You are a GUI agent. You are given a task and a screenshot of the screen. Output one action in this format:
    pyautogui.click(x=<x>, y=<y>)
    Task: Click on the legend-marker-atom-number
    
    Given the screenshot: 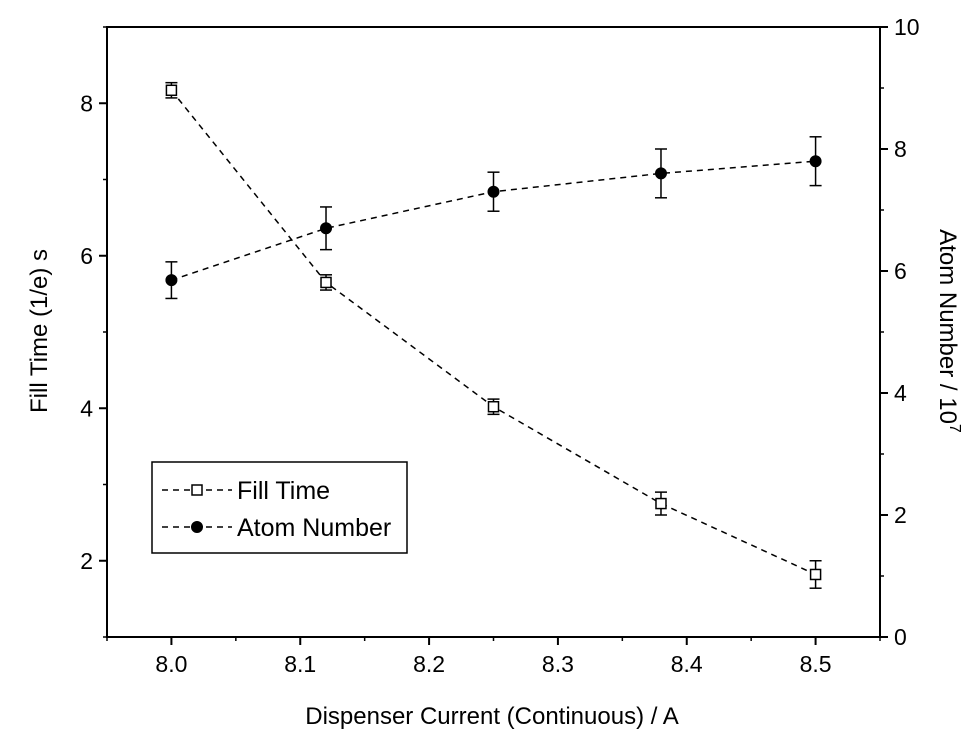 What is the action you would take?
    pyautogui.click(x=197, y=527)
    